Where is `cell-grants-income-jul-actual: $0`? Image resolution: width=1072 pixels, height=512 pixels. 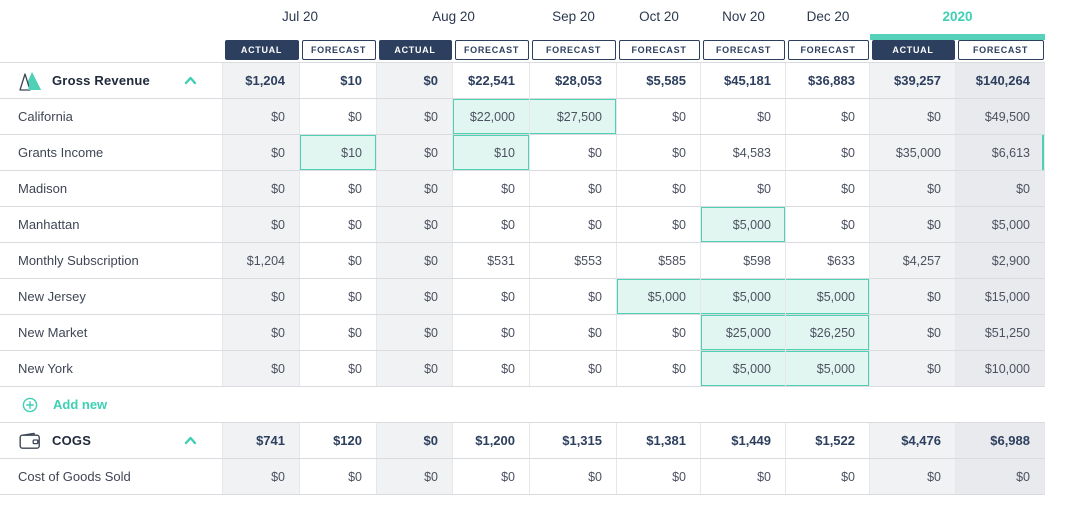 cell-grants-income-jul-actual: $0 is located at coordinates (261, 152).